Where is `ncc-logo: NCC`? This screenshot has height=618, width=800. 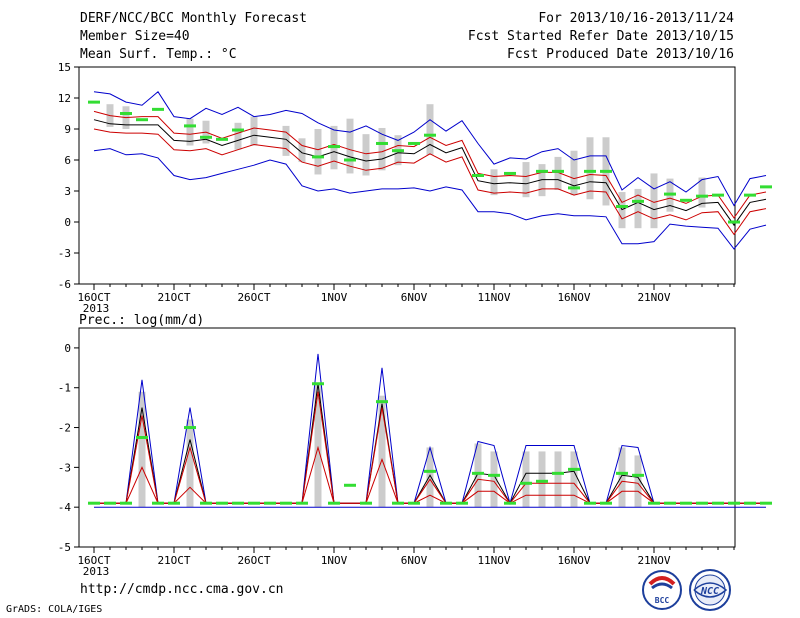 ncc-logo: NCC is located at coordinates (710, 590).